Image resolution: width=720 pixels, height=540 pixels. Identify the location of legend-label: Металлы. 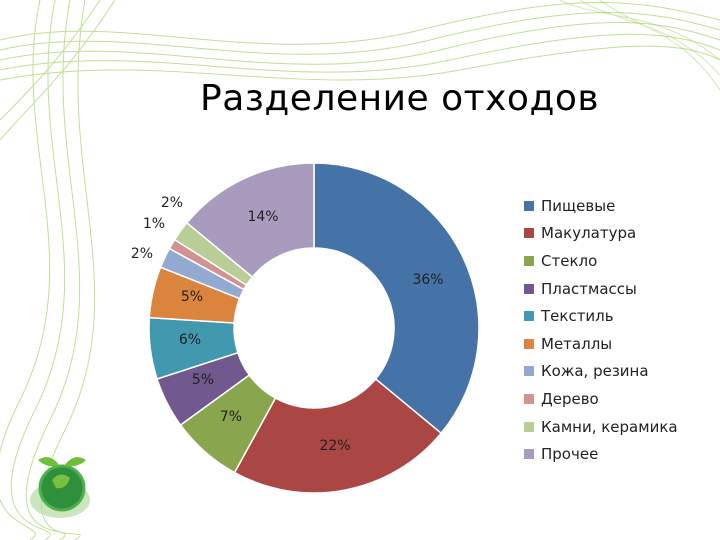
(577, 343).